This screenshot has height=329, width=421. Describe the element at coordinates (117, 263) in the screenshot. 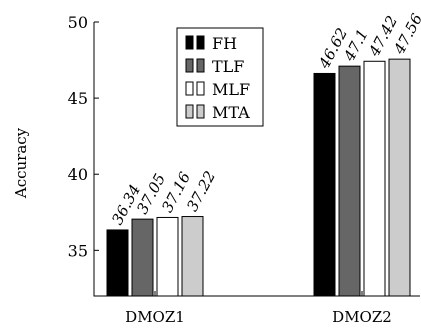

I see `bar-fh-dmoz1` at that location.